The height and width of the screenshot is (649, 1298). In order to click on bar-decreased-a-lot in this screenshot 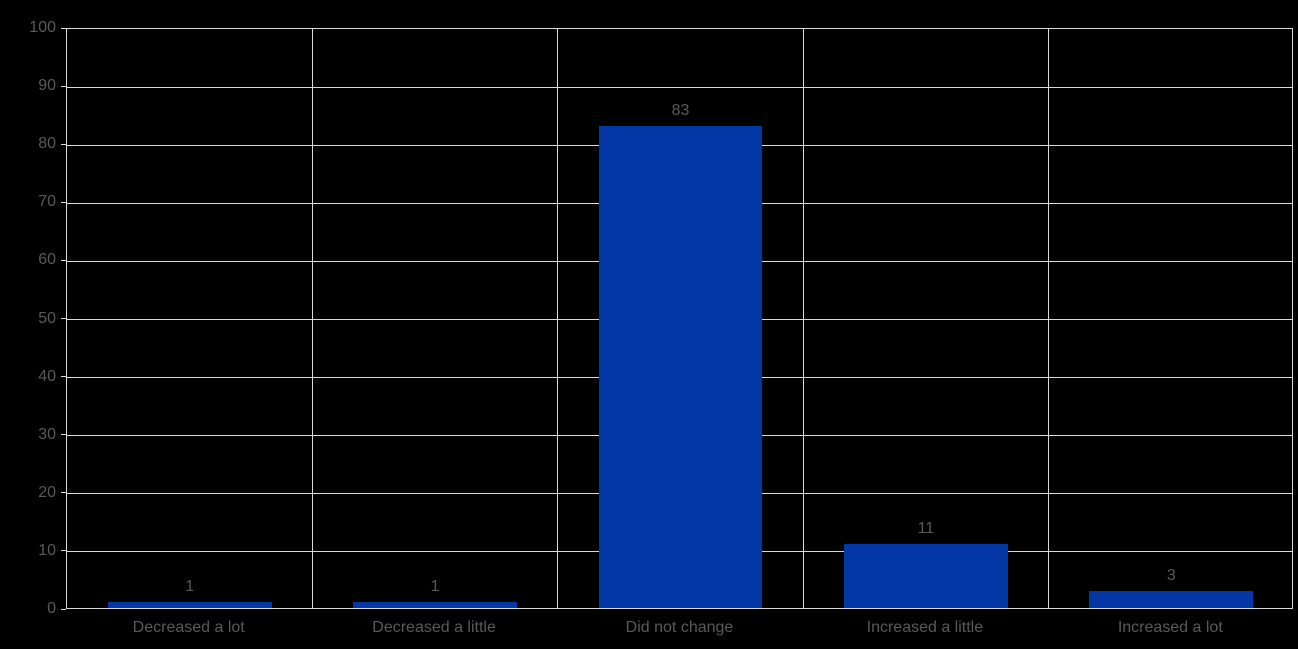, I will do `click(189, 605)`.